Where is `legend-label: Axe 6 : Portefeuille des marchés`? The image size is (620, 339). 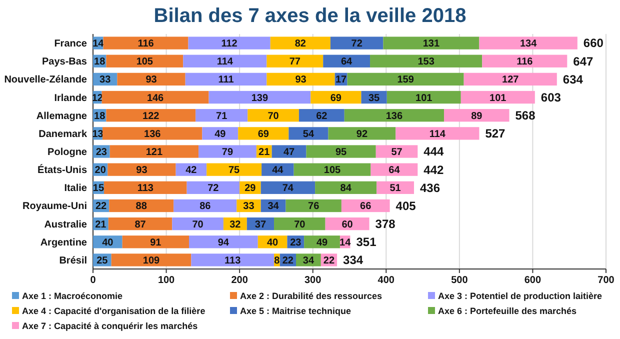
legend-label: Axe 6 : Portefeuille des marchés is located at coordinates (507, 311).